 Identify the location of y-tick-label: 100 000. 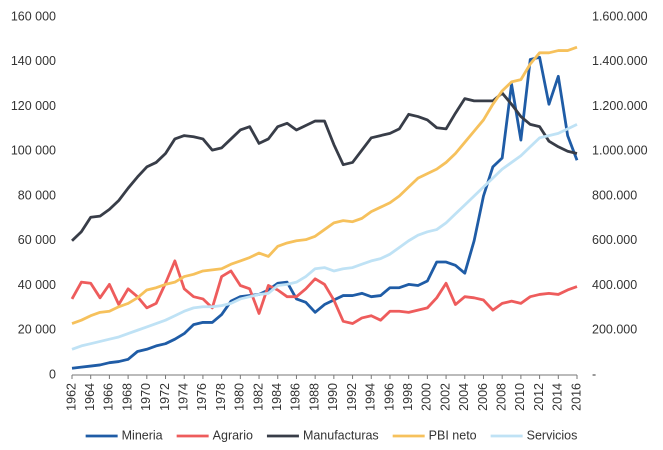
(33, 151).